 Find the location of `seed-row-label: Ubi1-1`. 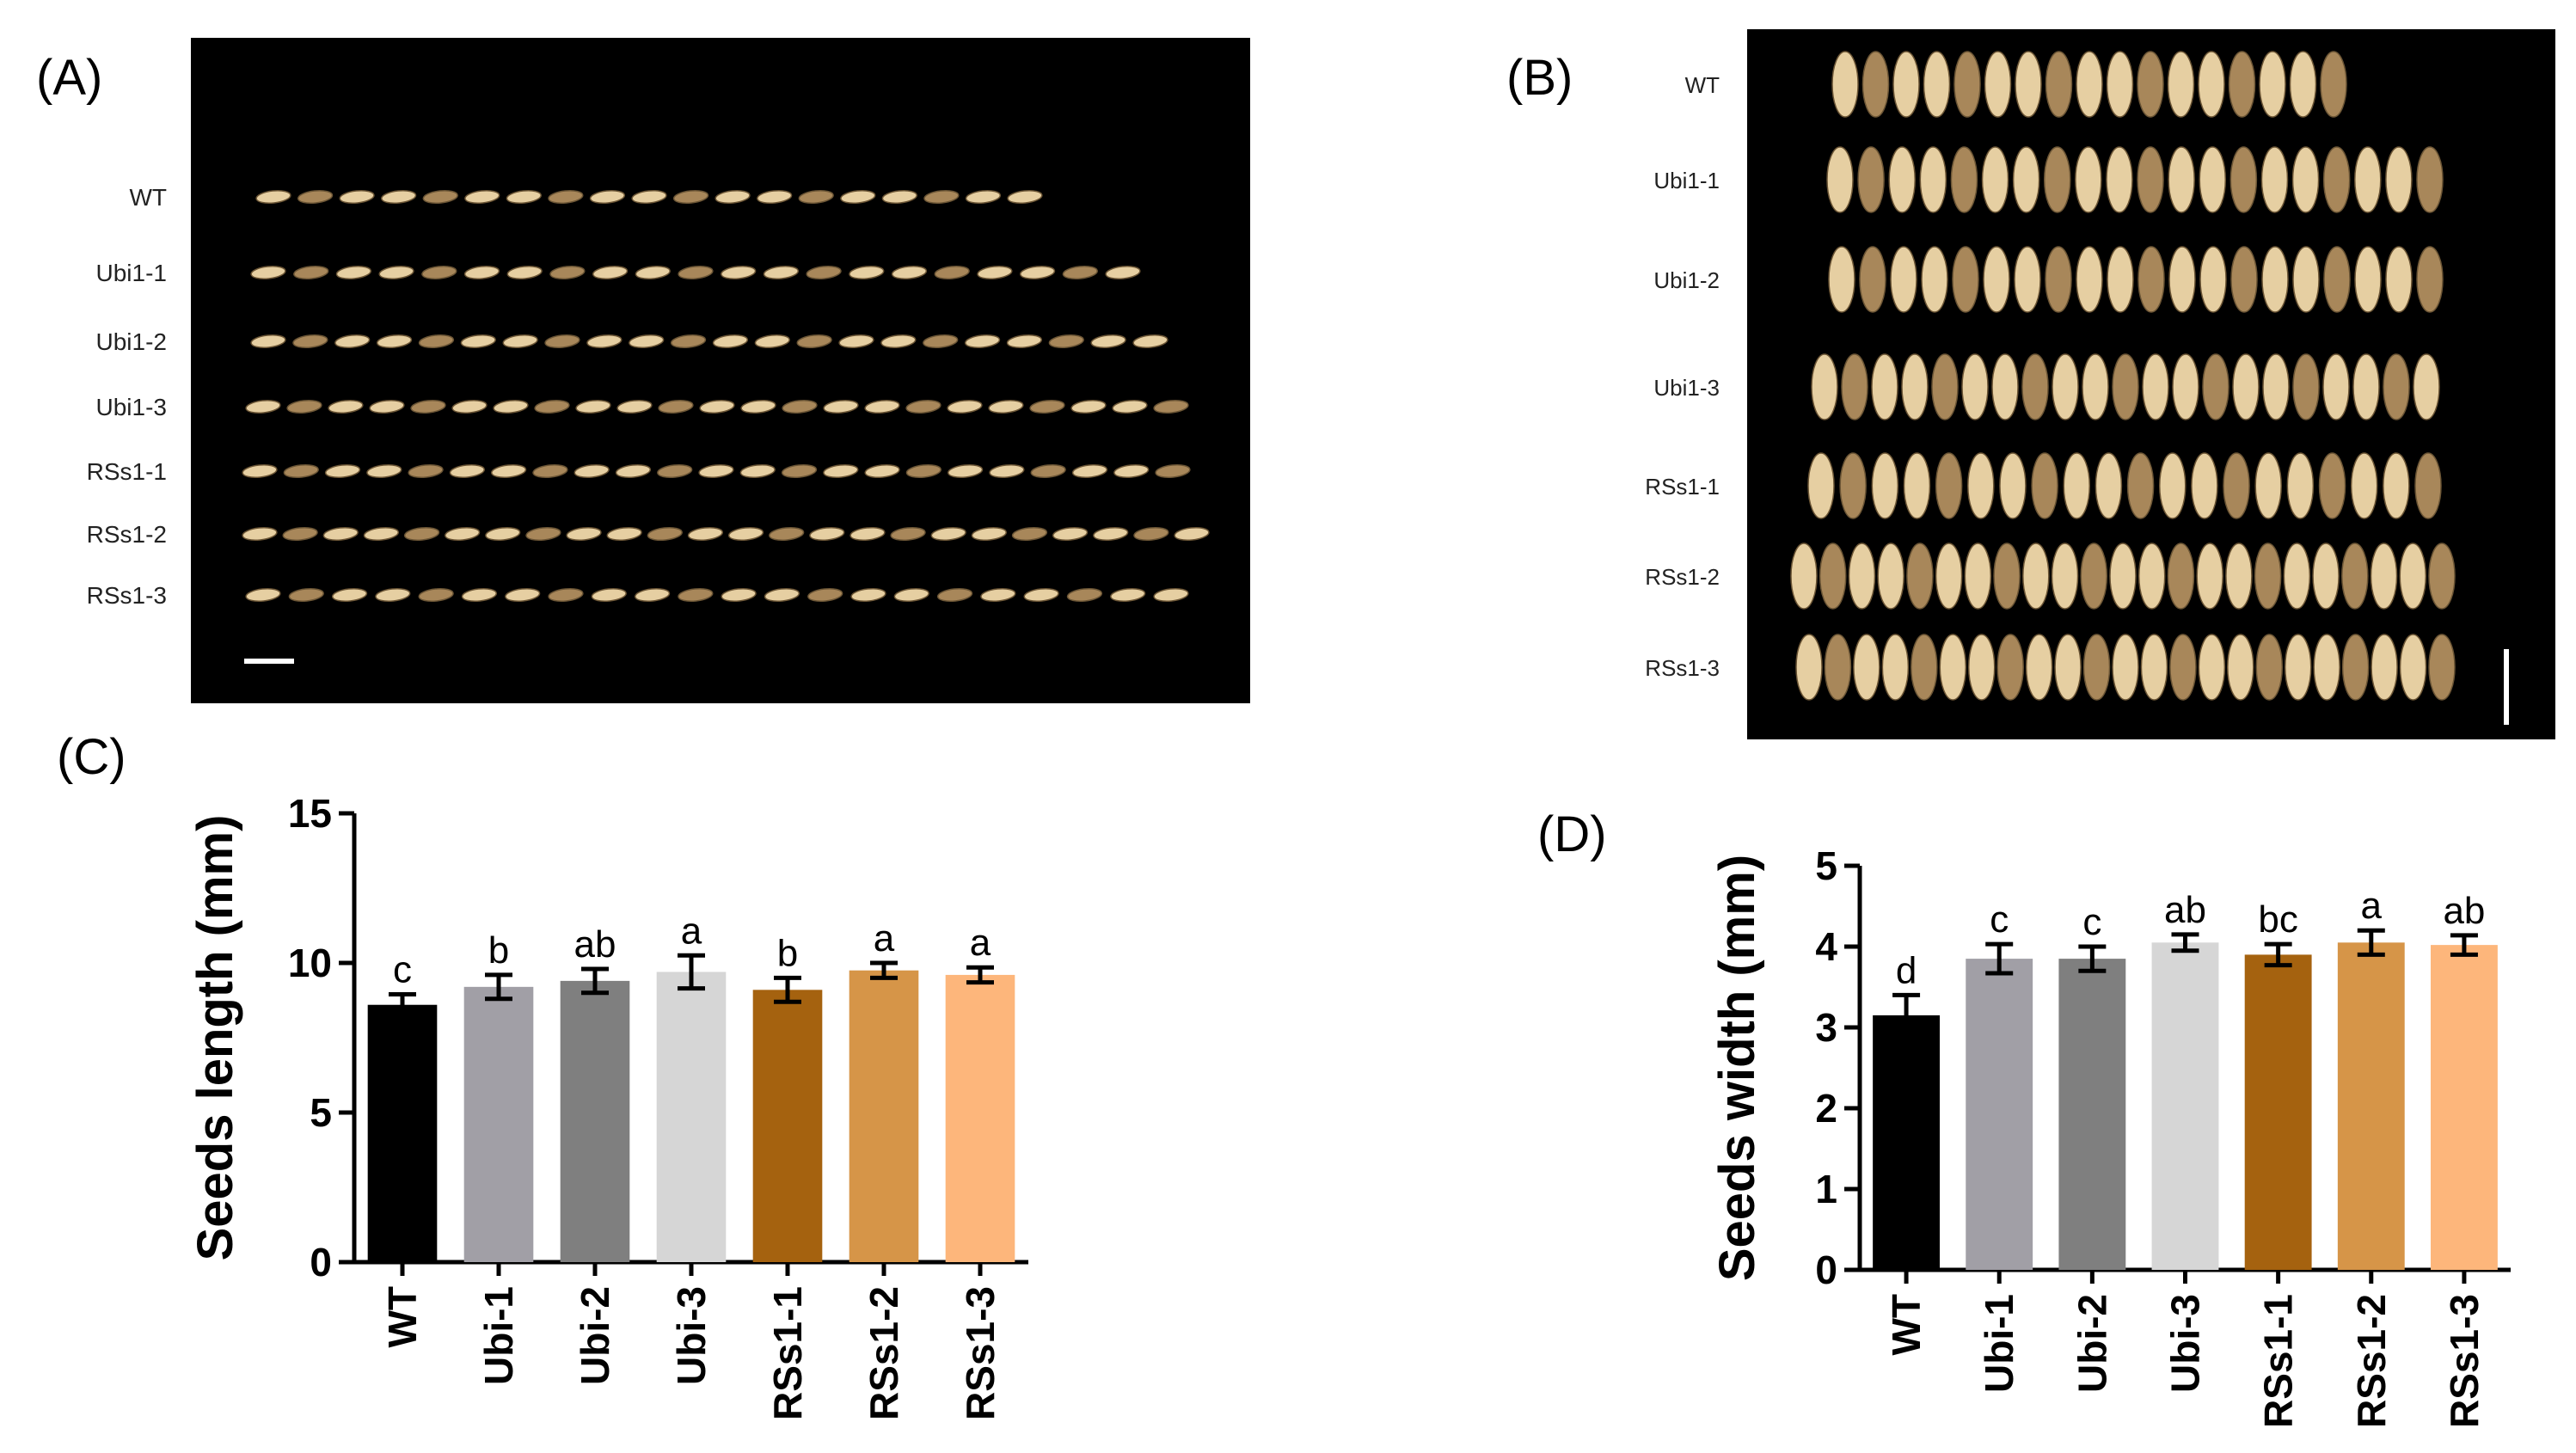

seed-row-label: Ubi1-1 is located at coordinates (131, 273).